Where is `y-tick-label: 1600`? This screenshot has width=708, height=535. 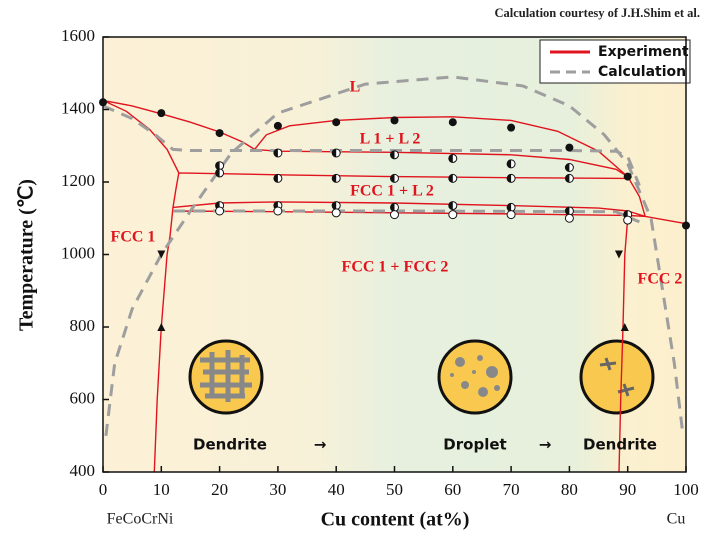
y-tick-label: 1600 is located at coordinates (78, 35).